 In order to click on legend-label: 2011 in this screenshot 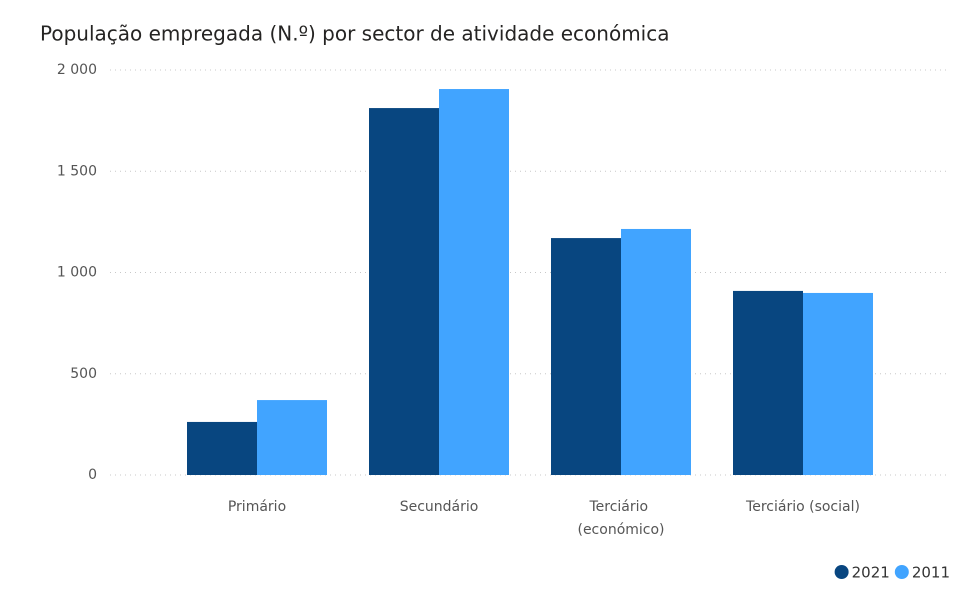, I will do `click(931, 573)`.